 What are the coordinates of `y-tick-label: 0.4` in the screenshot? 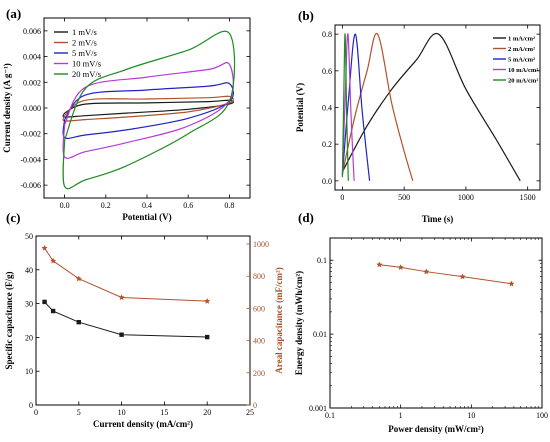 It's located at (327, 108).